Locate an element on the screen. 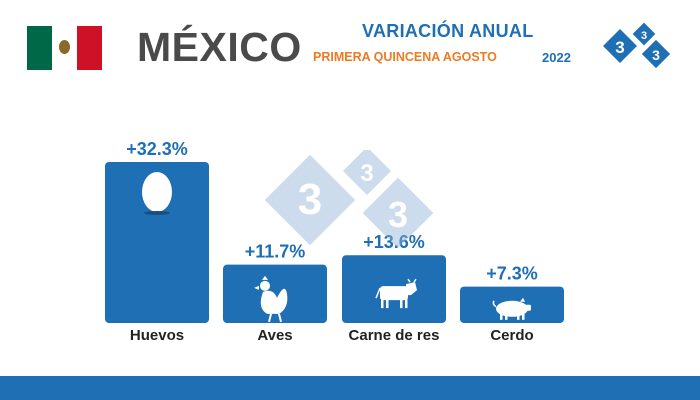  pig-icon is located at coordinates (511, 308).